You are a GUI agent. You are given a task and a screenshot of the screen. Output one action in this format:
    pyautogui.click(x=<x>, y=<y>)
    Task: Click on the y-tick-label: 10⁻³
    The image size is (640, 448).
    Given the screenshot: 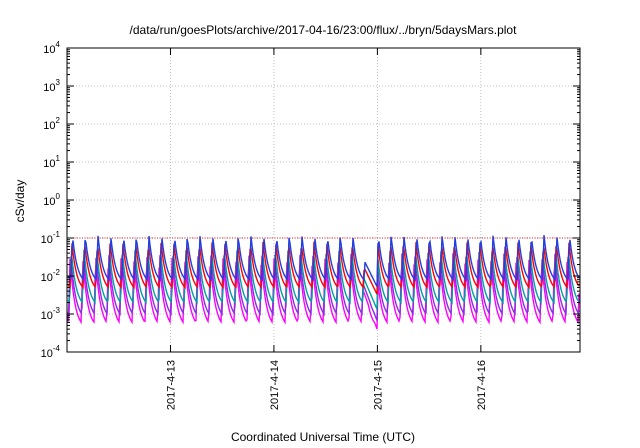 What is the action you would take?
    pyautogui.click(x=51, y=314)
    